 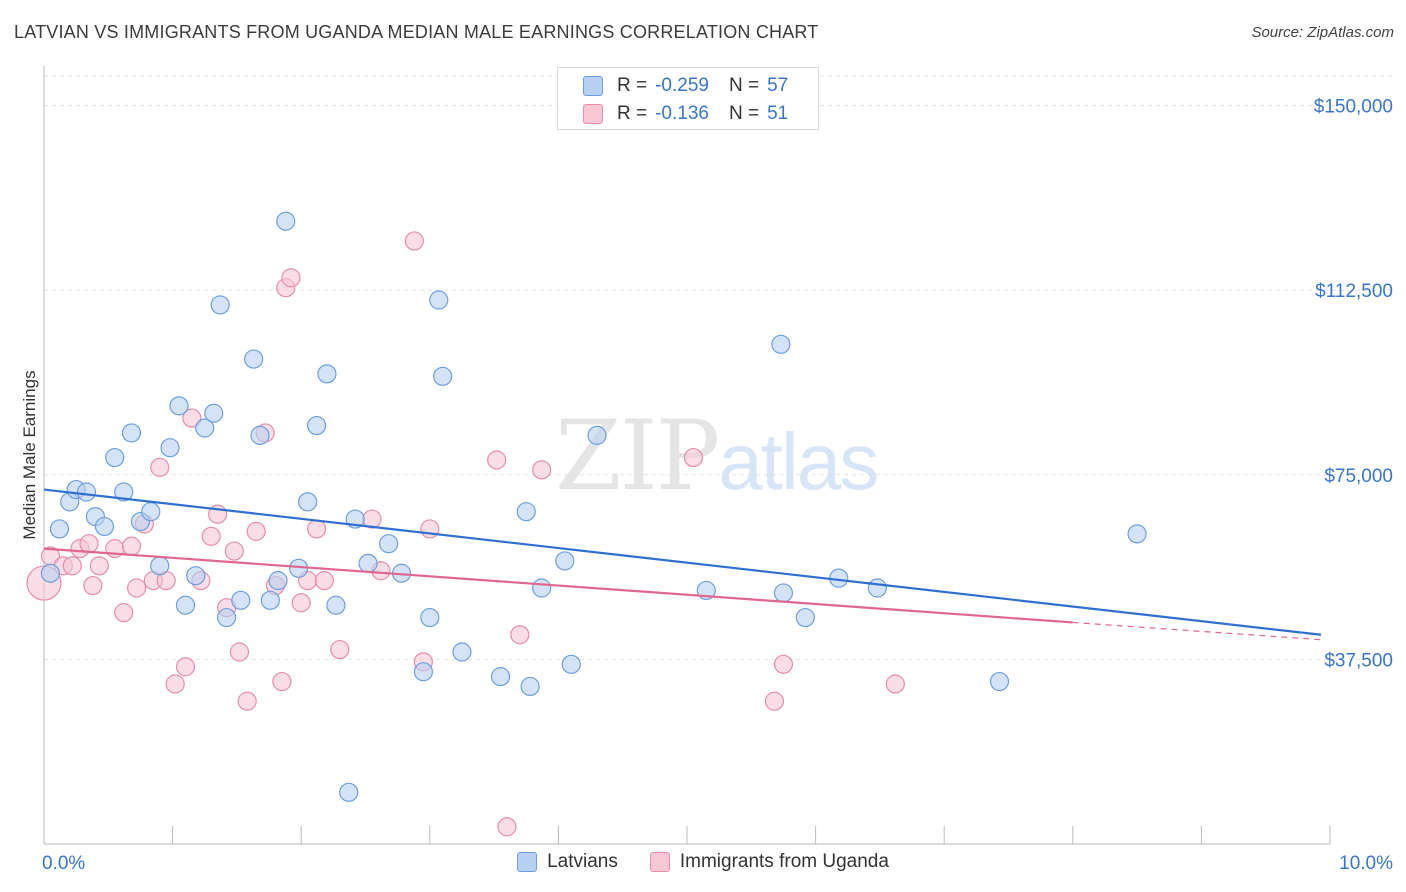 What do you see at coordinates (1358, 476) in the screenshot?
I see `y-tick-label: $75,000` at bounding box center [1358, 476].